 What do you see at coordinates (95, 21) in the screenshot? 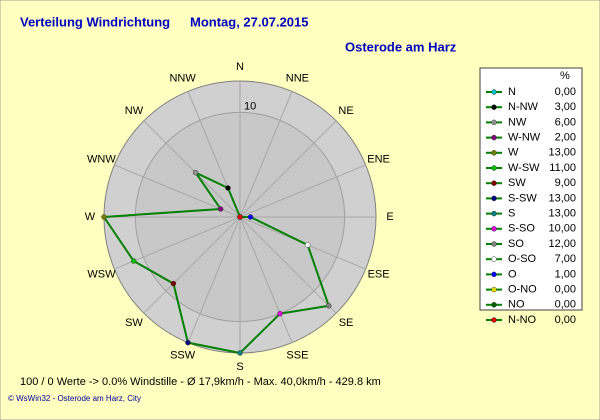
I see `chart-title: Verteilung Windrichtung` at bounding box center [95, 21].